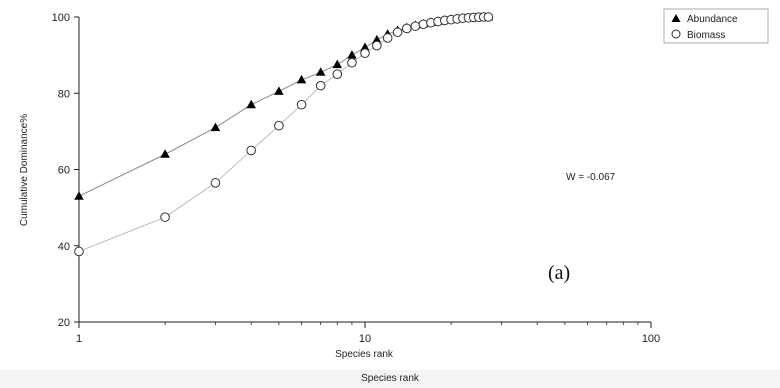 Image resolution: width=780 pixels, height=388 pixels. I want to click on y-tick-label: 40, so click(64, 247).